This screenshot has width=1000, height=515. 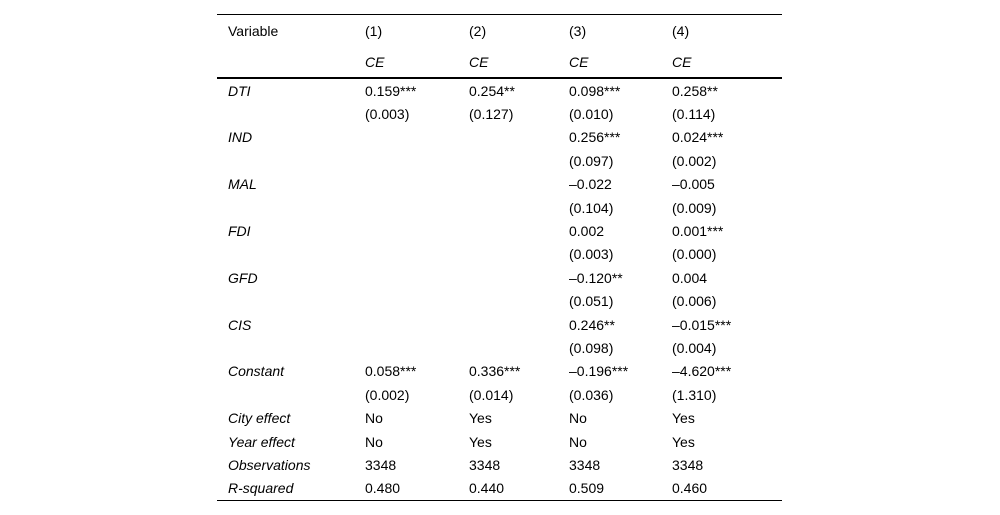 What do you see at coordinates (698, 231) in the screenshot?
I see `table-cell: 0.001***` at bounding box center [698, 231].